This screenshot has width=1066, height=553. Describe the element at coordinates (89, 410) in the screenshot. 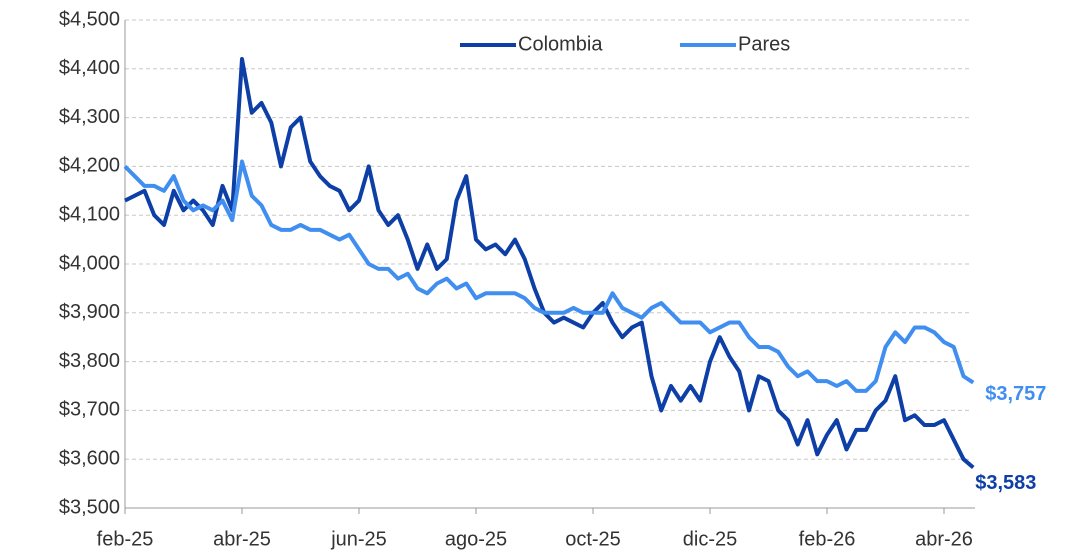

I see `y-tick-label: $3,700` at that location.